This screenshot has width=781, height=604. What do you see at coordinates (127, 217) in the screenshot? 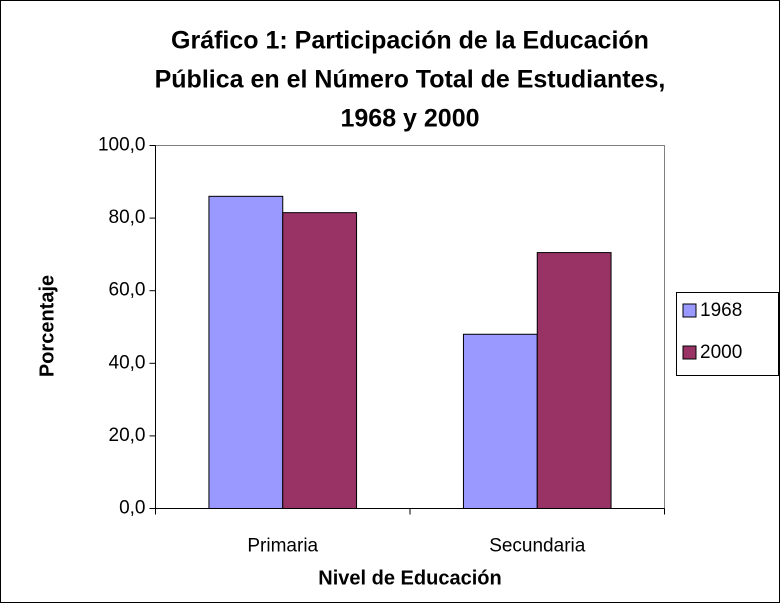
I see `y-tick-label: 80,0` at bounding box center [127, 217].